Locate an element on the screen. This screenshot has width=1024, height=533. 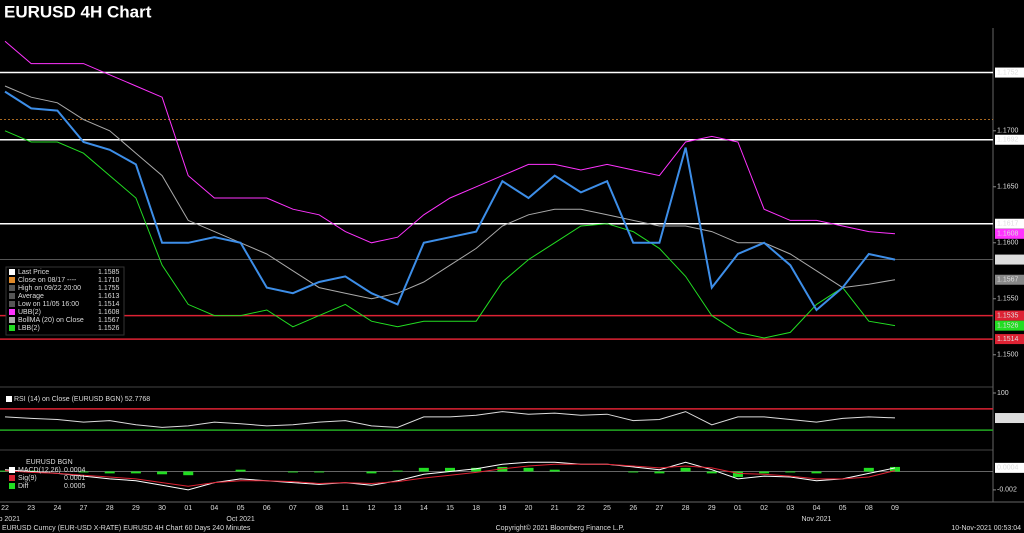
legend-name: Average is located at coordinates (31, 296).